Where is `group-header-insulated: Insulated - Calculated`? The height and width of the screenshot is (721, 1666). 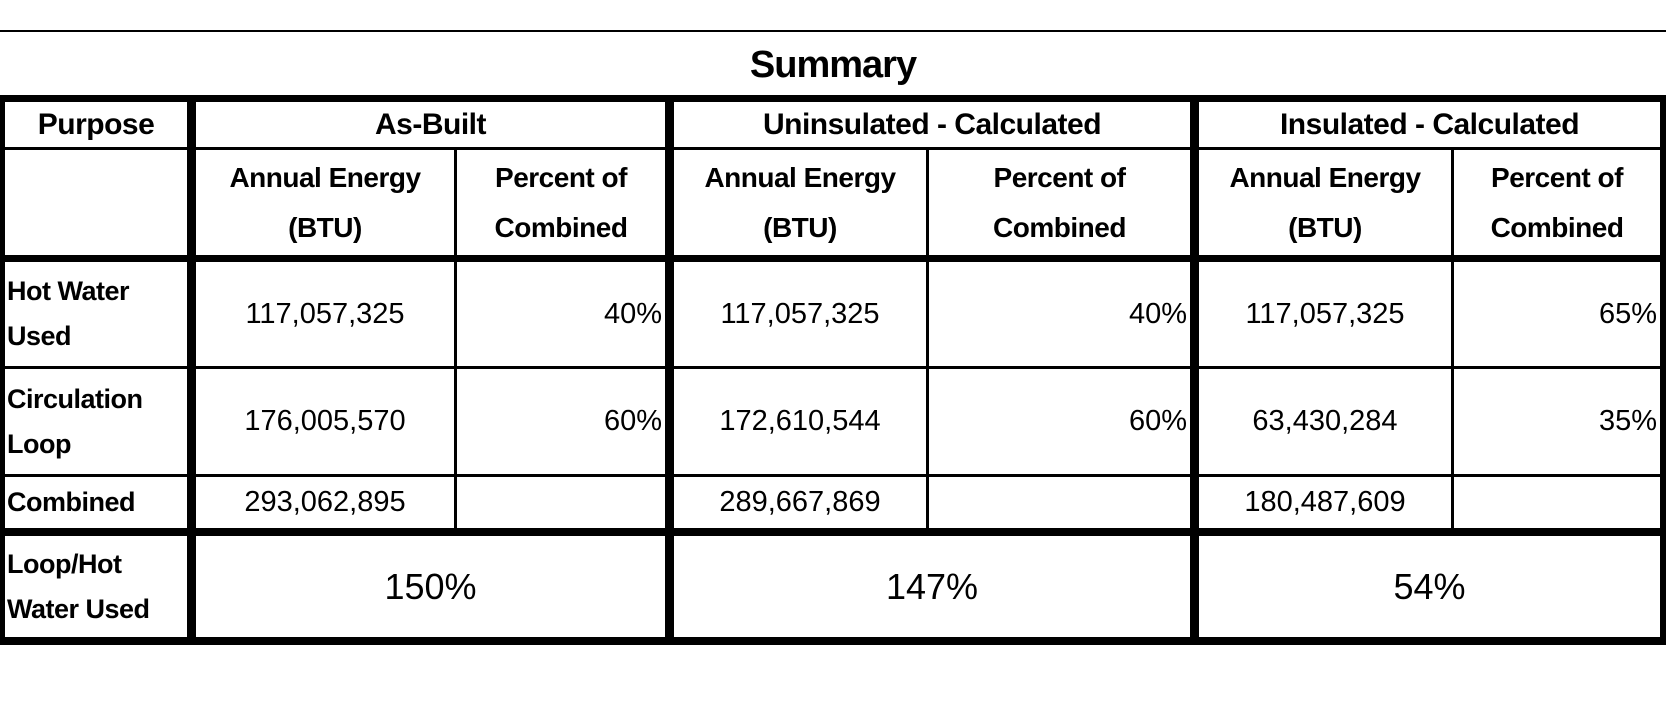 group-header-insulated: Insulated - Calculated is located at coordinates (1432, 122).